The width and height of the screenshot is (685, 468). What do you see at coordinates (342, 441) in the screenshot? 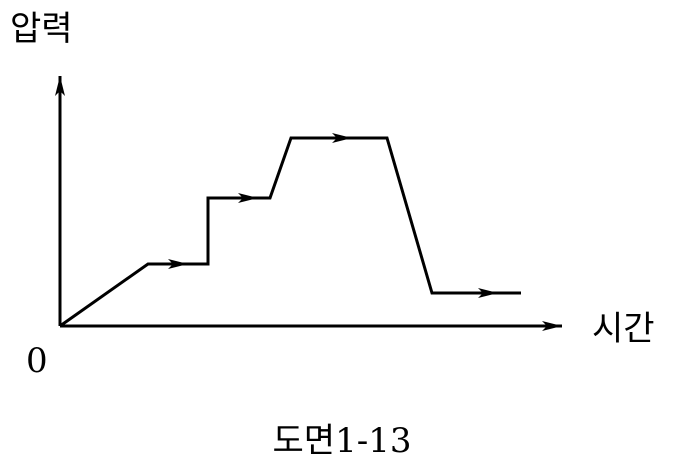
I see `caption: 도면1-13` at bounding box center [342, 441].